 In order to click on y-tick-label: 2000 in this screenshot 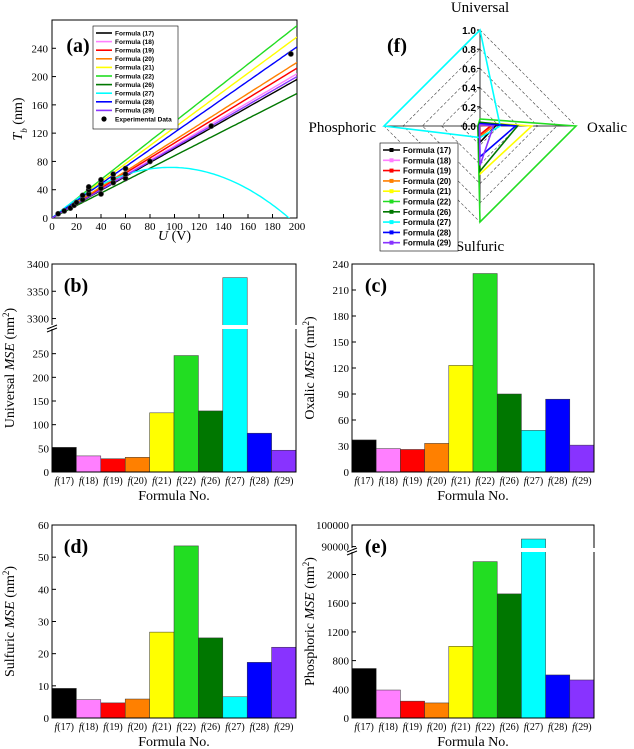, I will do `click(338, 576)`.